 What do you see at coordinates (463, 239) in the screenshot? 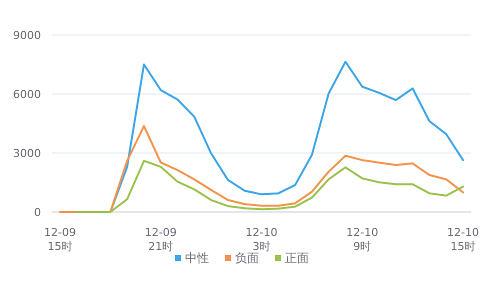
I see `x-tick-label: 12-10 15时` at bounding box center [463, 239].